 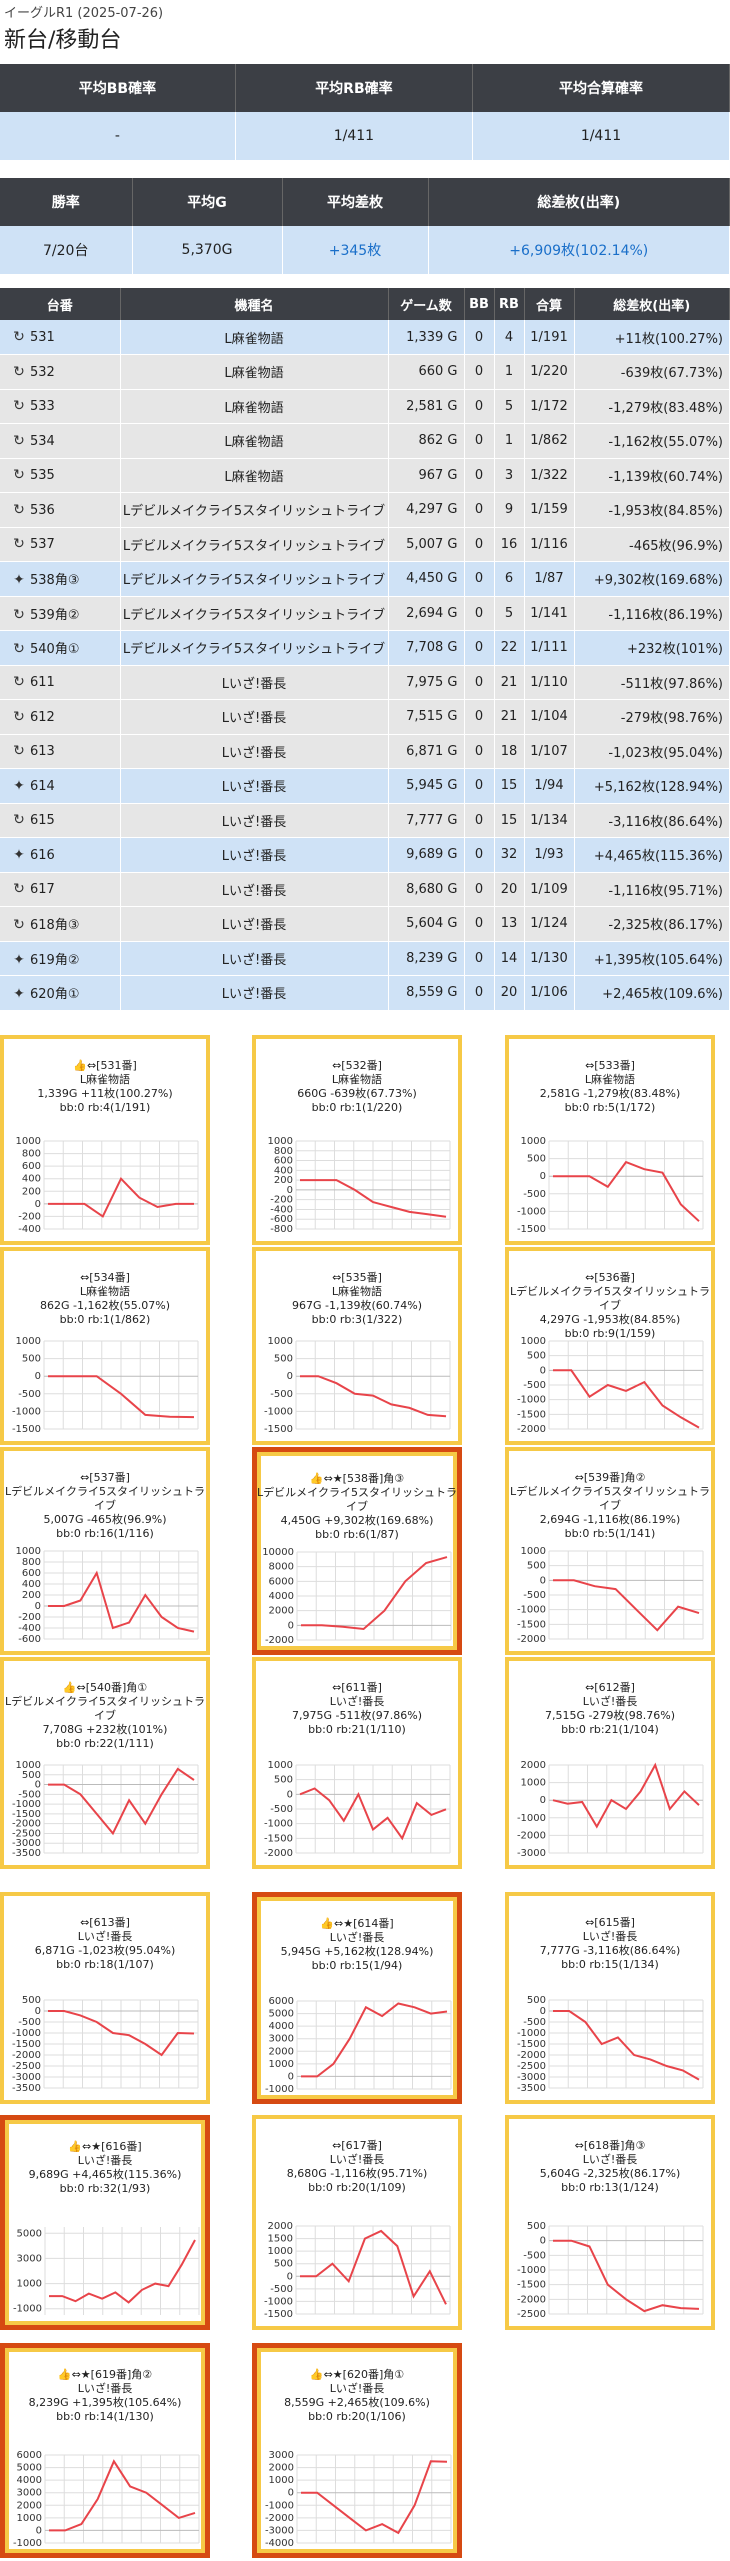 I want to click on header-avg-total: 平均合算確率, so click(x=601, y=88).